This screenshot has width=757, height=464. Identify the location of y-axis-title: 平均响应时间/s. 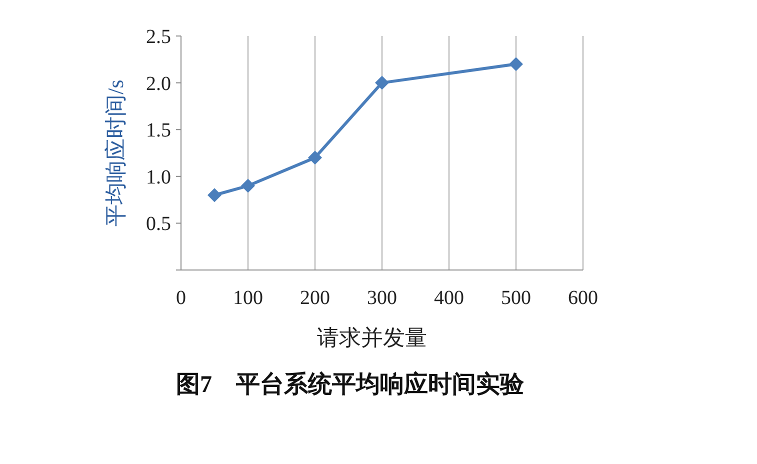
(115, 153).